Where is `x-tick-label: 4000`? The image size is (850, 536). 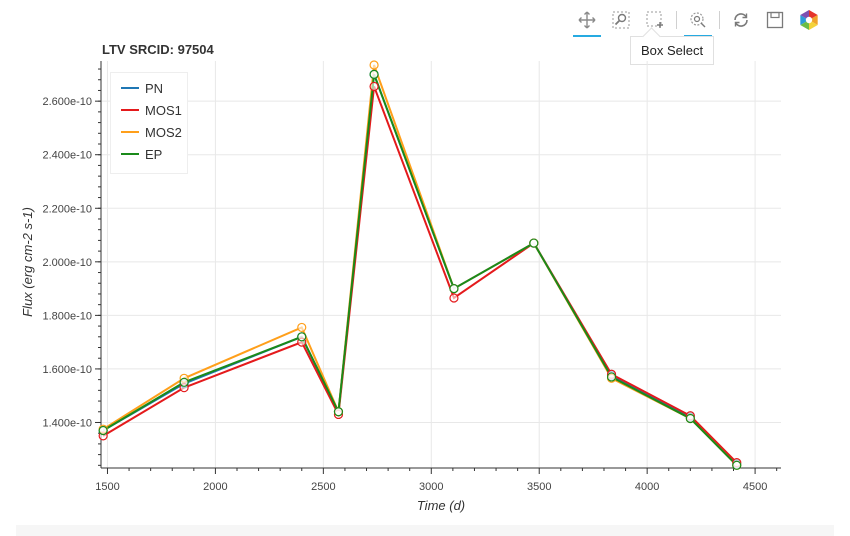
x-tick-label: 4000 is located at coordinates (647, 487).